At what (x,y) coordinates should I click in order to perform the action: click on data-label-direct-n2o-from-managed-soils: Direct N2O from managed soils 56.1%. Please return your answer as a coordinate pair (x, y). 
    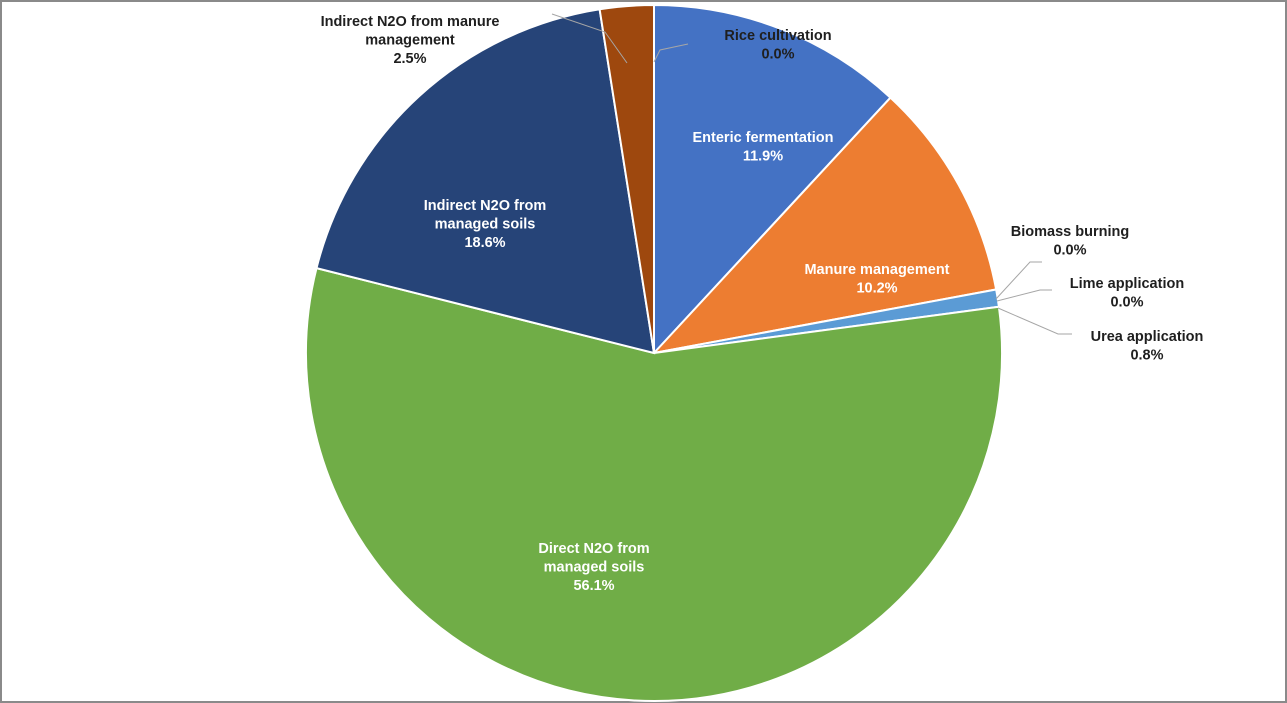
    Looking at the image, I should click on (593, 567).